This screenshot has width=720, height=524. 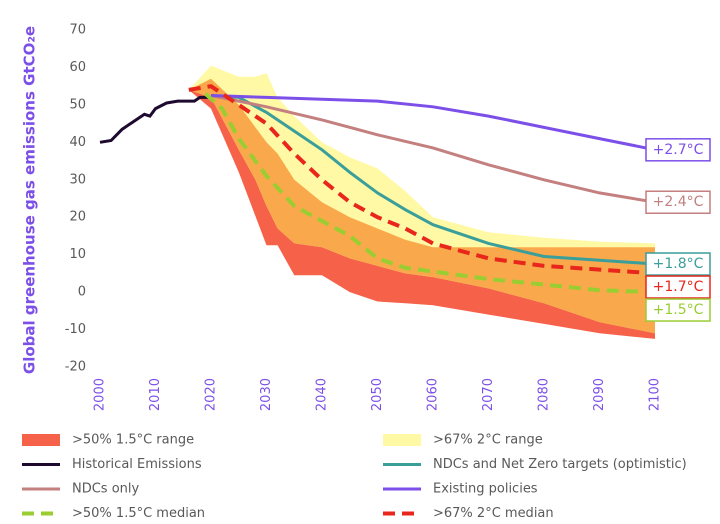 I want to click on legend-label: NDCs and Net Zero targets (optimistic), so click(x=560, y=464).